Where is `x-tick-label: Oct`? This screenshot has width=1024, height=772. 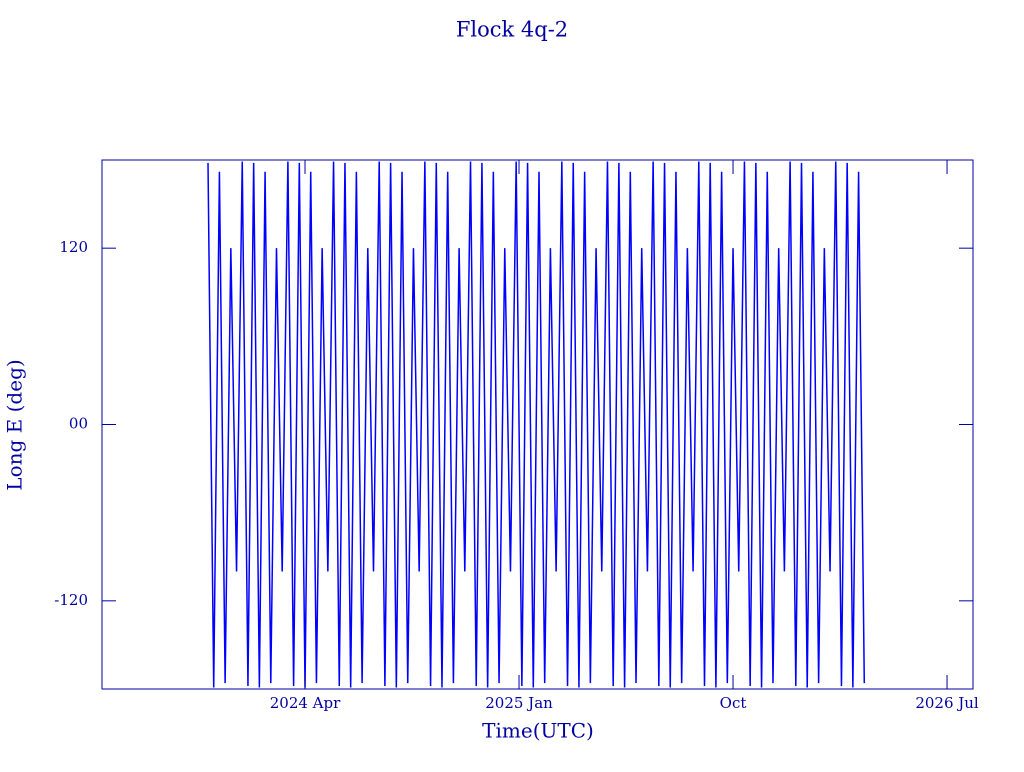
x-tick-label: Oct is located at coordinates (733, 703).